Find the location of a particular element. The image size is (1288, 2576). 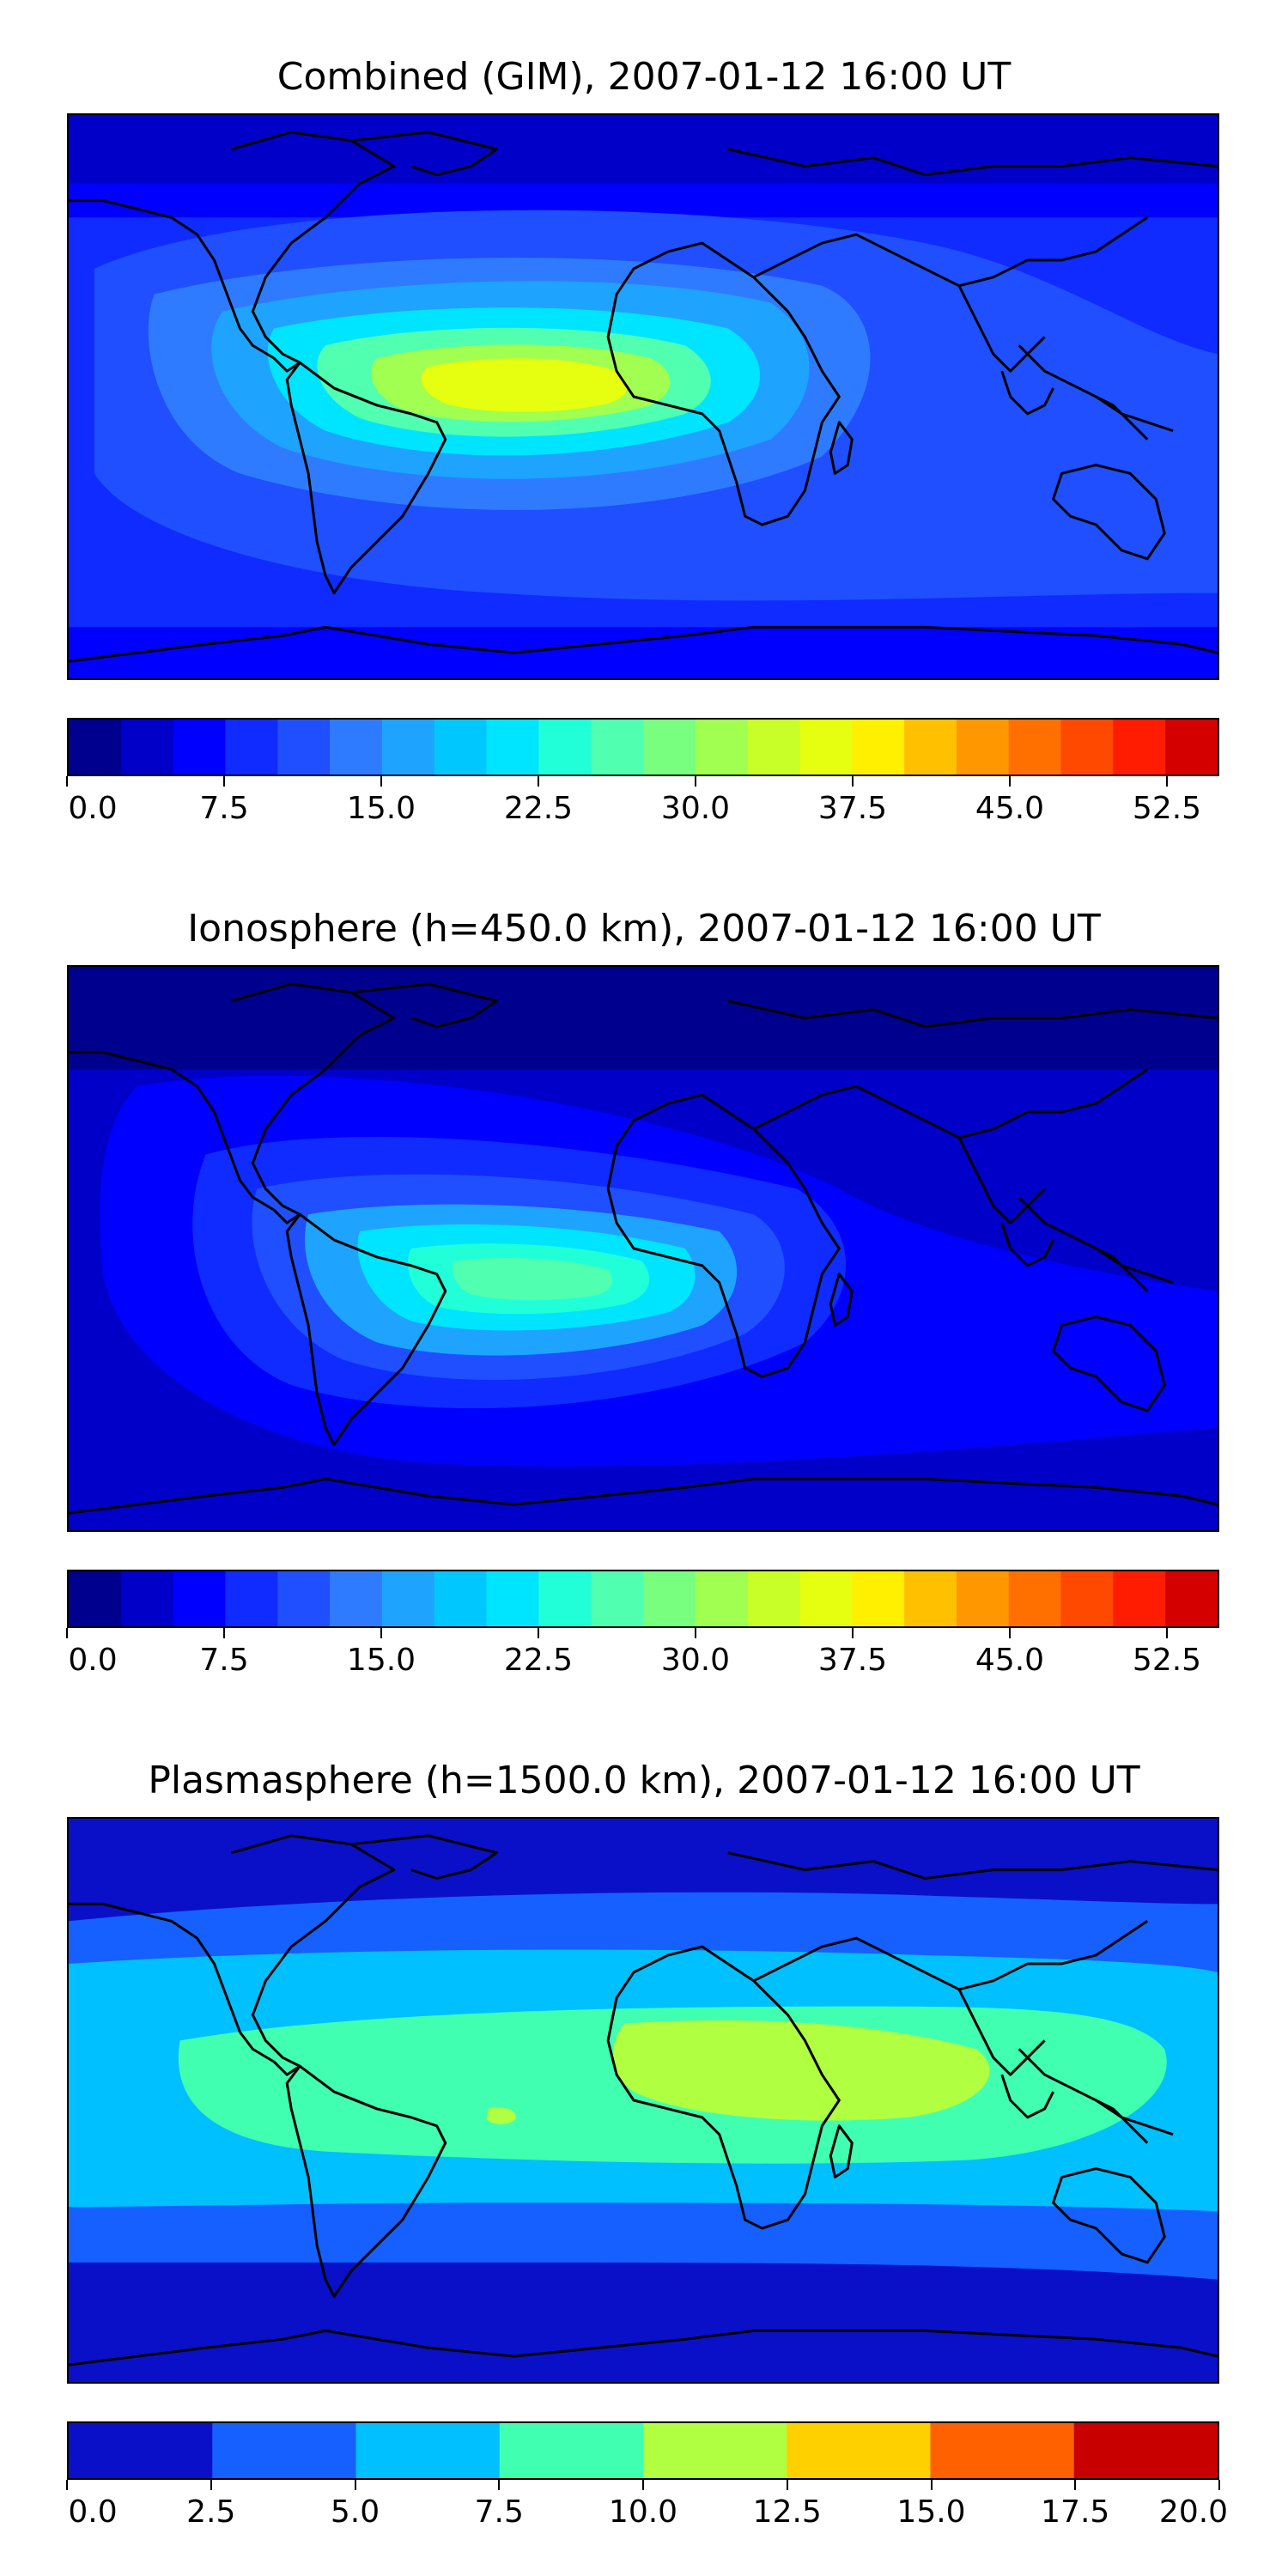

colorbar-ticks-plasmasphere: 0.0 2.5 5.0 7.5 10.0 12.5 15.0 17.5 20.0 is located at coordinates (647, 2506).